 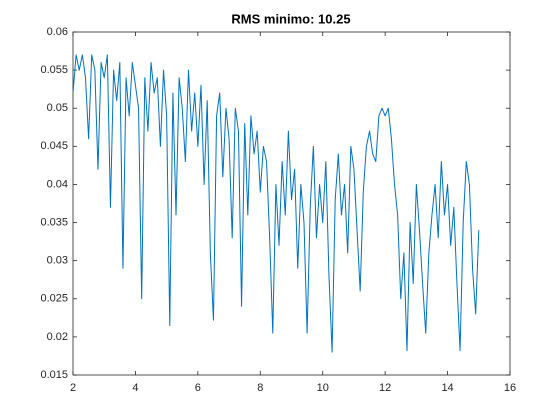 I want to click on y-tick-label: 0.045, so click(x=54, y=146).